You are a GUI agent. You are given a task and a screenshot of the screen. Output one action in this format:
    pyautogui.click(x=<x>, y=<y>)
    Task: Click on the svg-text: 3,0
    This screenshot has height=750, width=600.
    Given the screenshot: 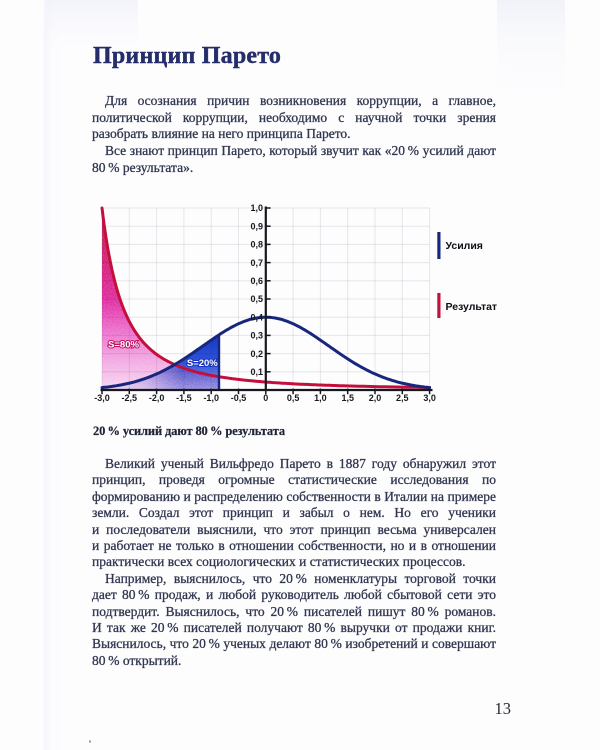 What is the action you would take?
    pyautogui.click(x=429, y=398)
    